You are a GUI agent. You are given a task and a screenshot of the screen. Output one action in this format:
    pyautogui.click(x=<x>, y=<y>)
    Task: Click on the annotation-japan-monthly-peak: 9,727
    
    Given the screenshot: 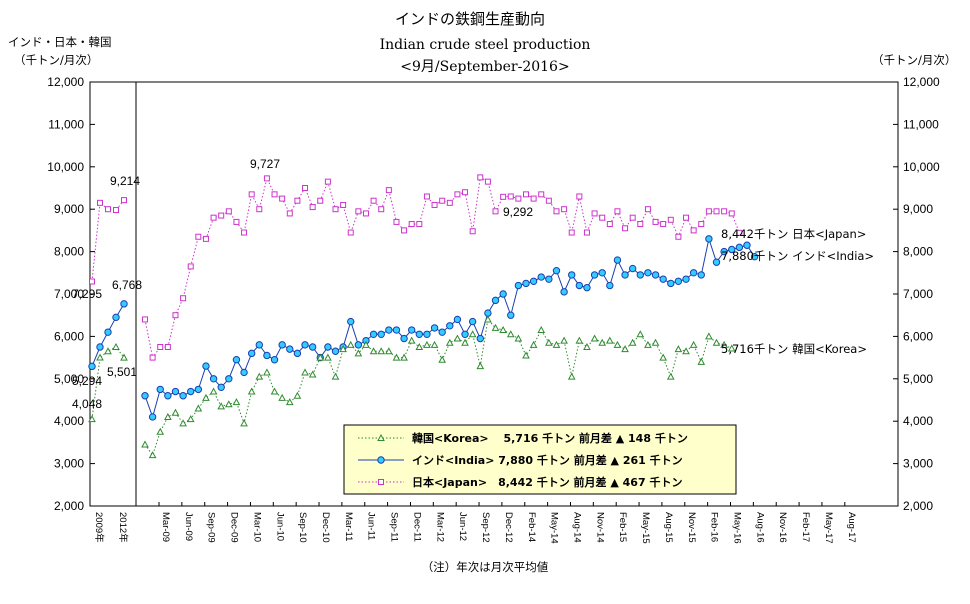 What is the action you would take?
    pyautogui.click(x=265, y=164)
    